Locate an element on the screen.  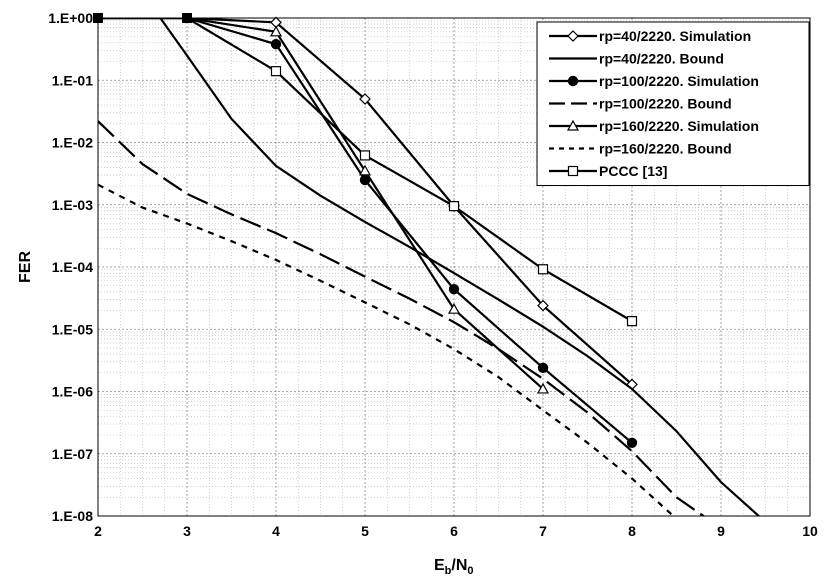
y-tick-label: 1.E+00 is located at coordinates (70, 18).